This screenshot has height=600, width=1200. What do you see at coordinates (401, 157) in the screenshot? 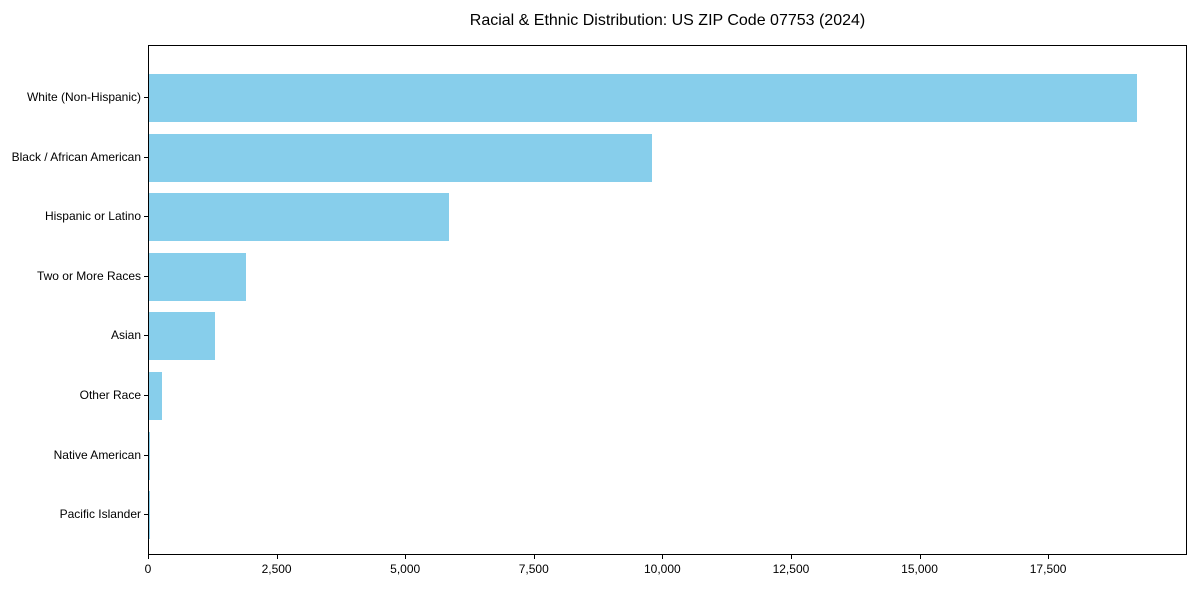
I see `bar-black-african-american` at bounding box center [401, 157].